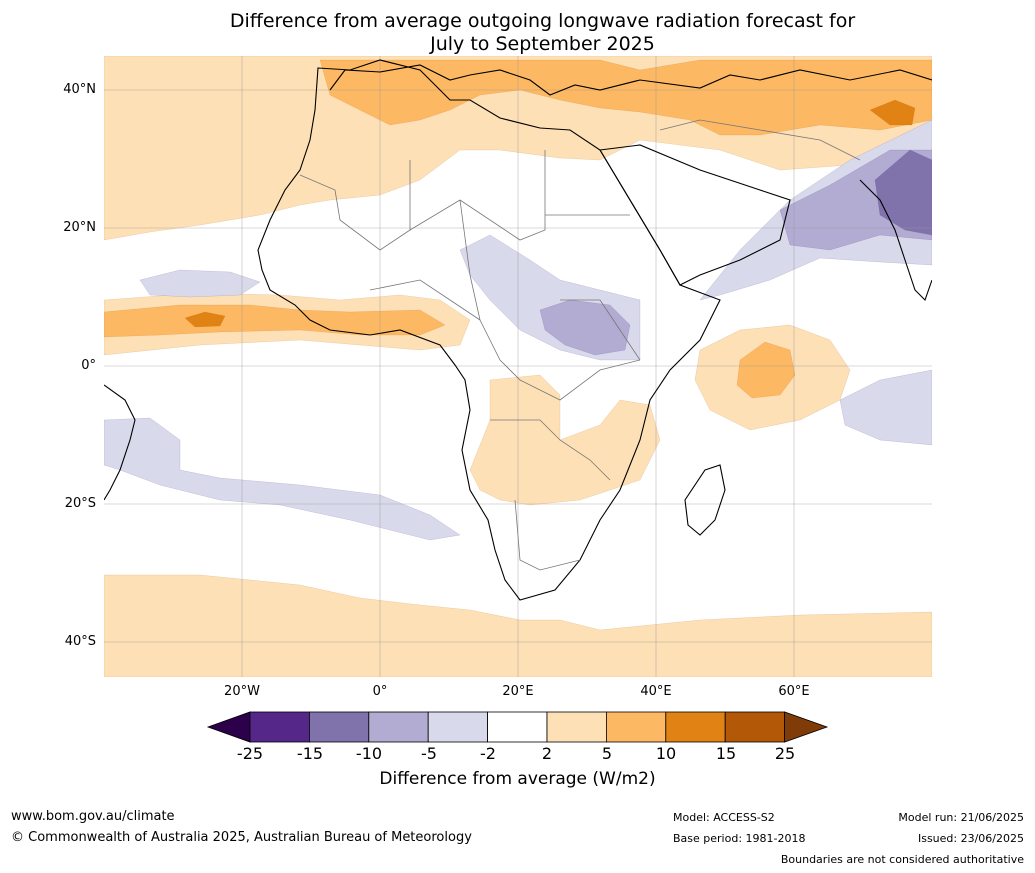 This screenshot has width=1035, height=873. What do you see at coordinates (885, 407) in the screenshot?
I see `southeast-indian-lightest` at bounding box center [885, 407].